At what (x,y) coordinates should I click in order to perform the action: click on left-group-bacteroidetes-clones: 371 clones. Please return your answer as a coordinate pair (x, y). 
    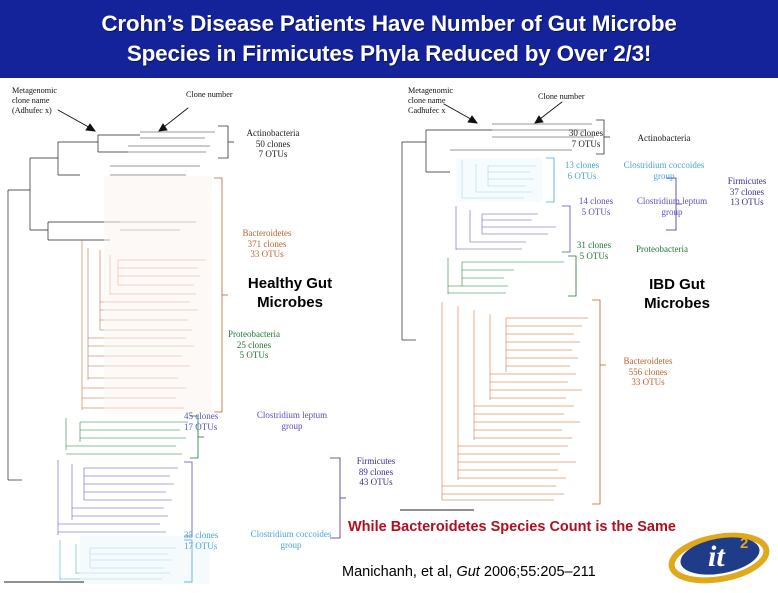
    Looking at the image, I should click on (267, 243).